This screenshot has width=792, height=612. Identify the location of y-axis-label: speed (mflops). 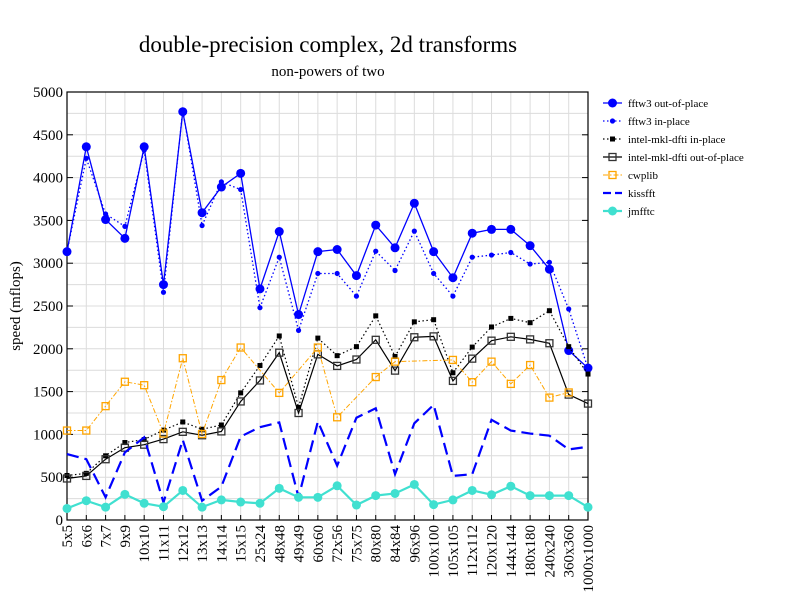
(16, 306).